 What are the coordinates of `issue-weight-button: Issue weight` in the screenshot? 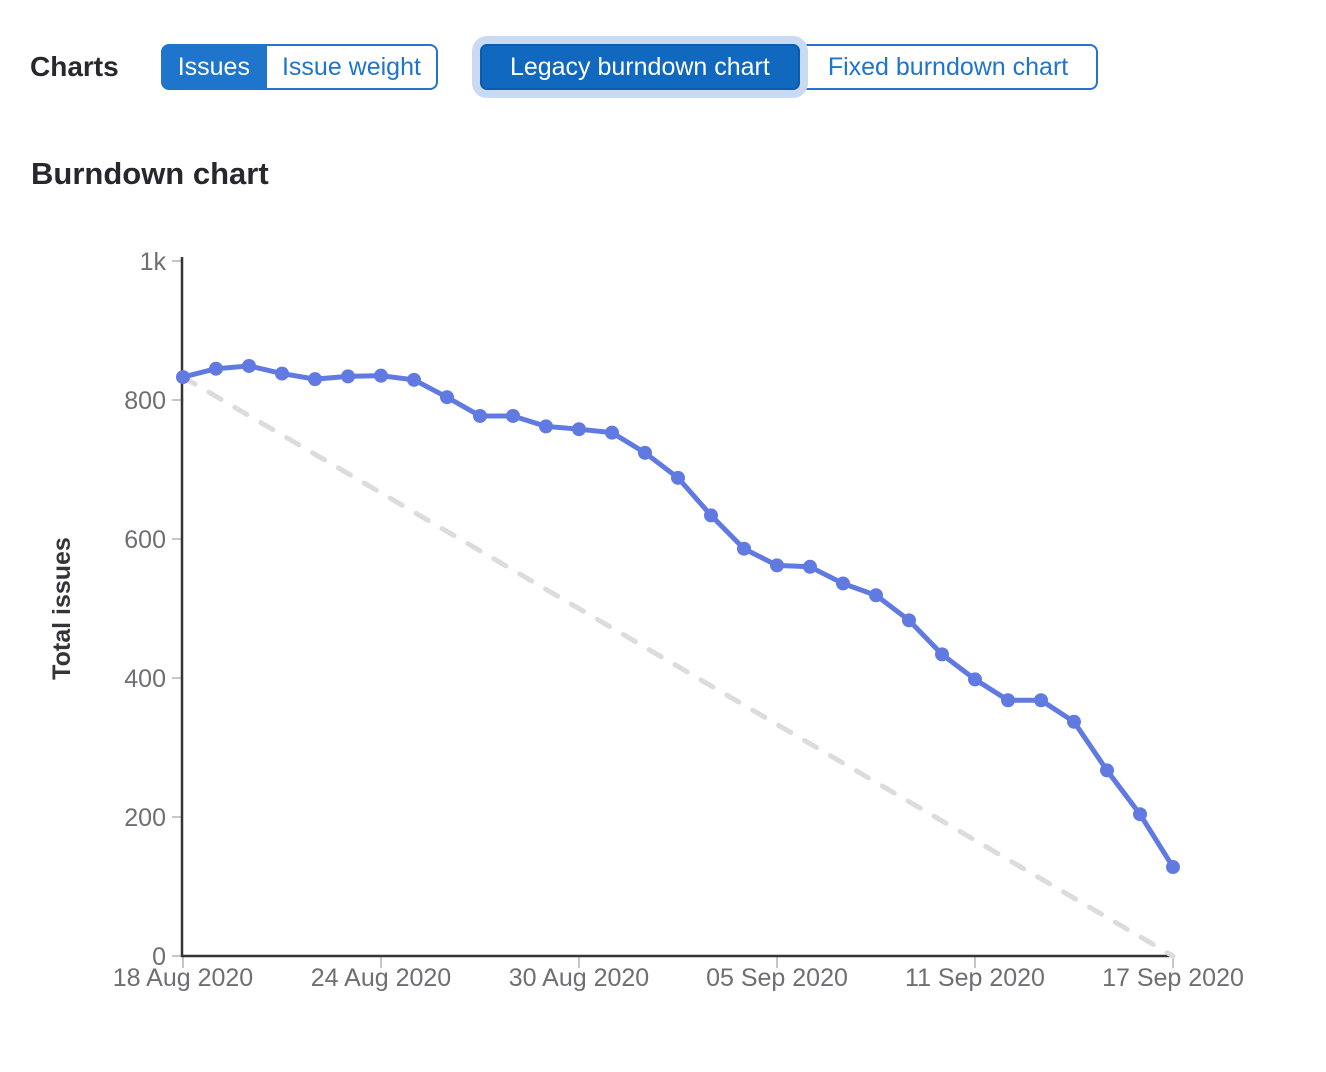 It's located at (351, 67).